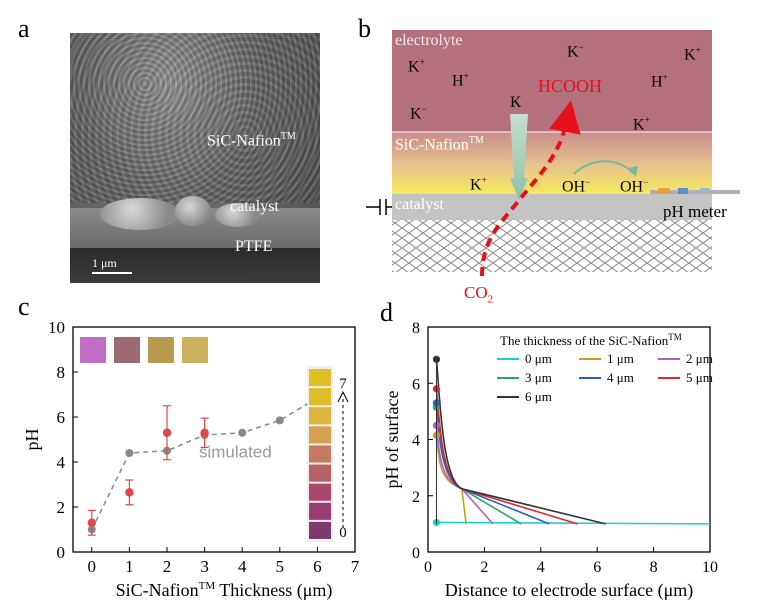 The height and width of the screenshot is (607, 769). I want to click on panel-label-a: a, so click(24, 28).